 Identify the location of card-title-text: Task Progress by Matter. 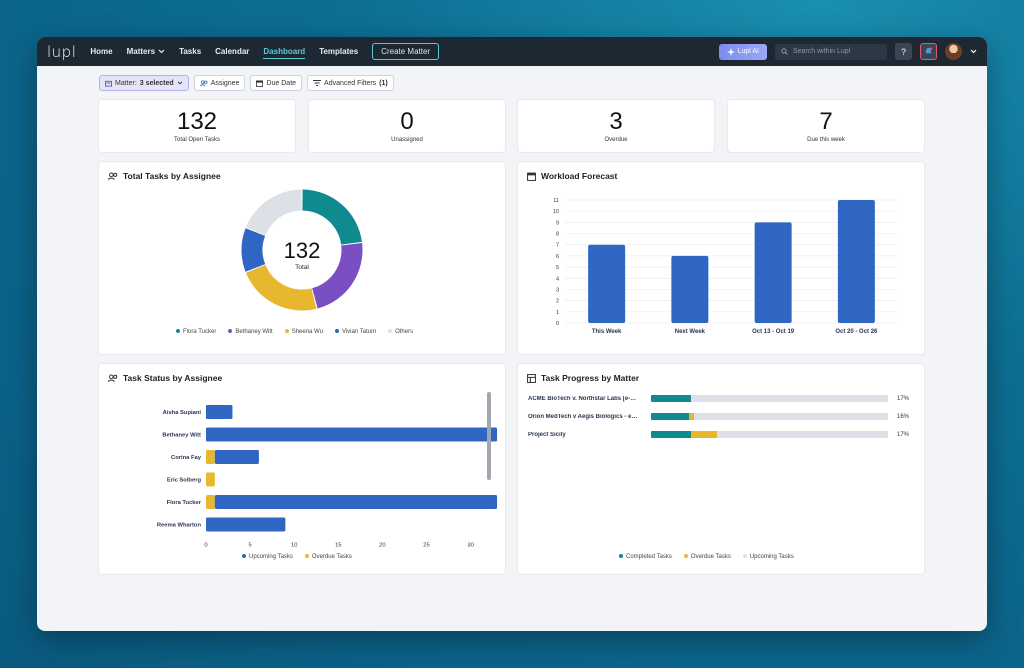
(590, 378).